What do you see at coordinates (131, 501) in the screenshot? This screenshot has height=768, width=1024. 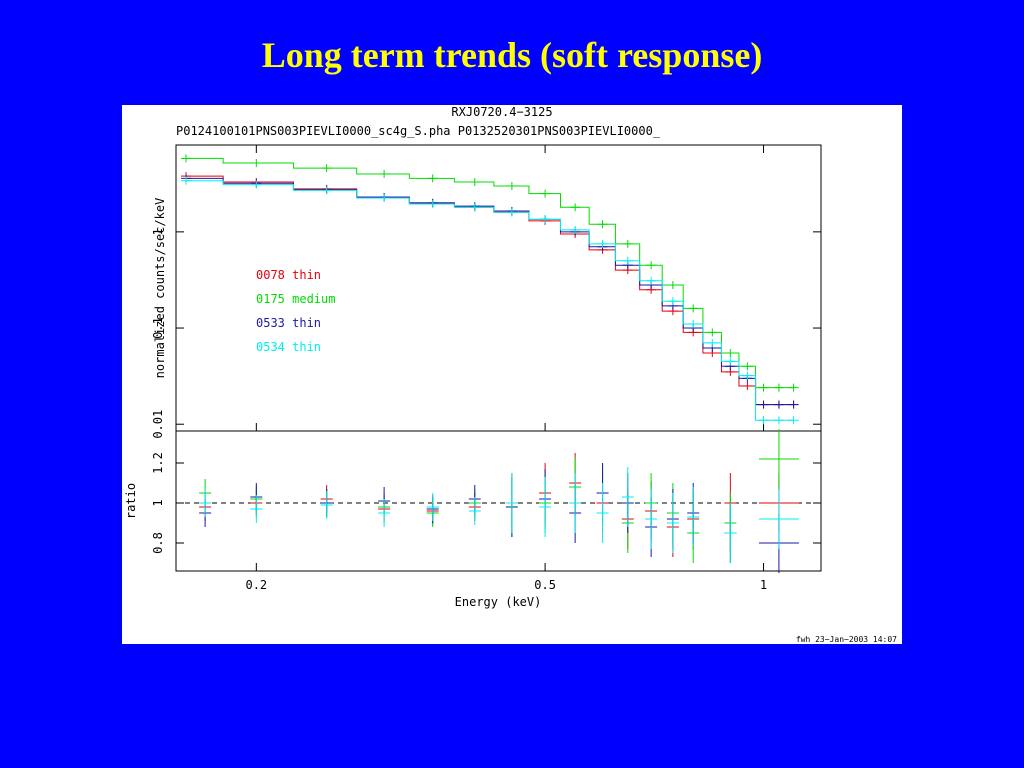 I see `y-axis-label-bottom: ratio` at bounding box center [131, 501].